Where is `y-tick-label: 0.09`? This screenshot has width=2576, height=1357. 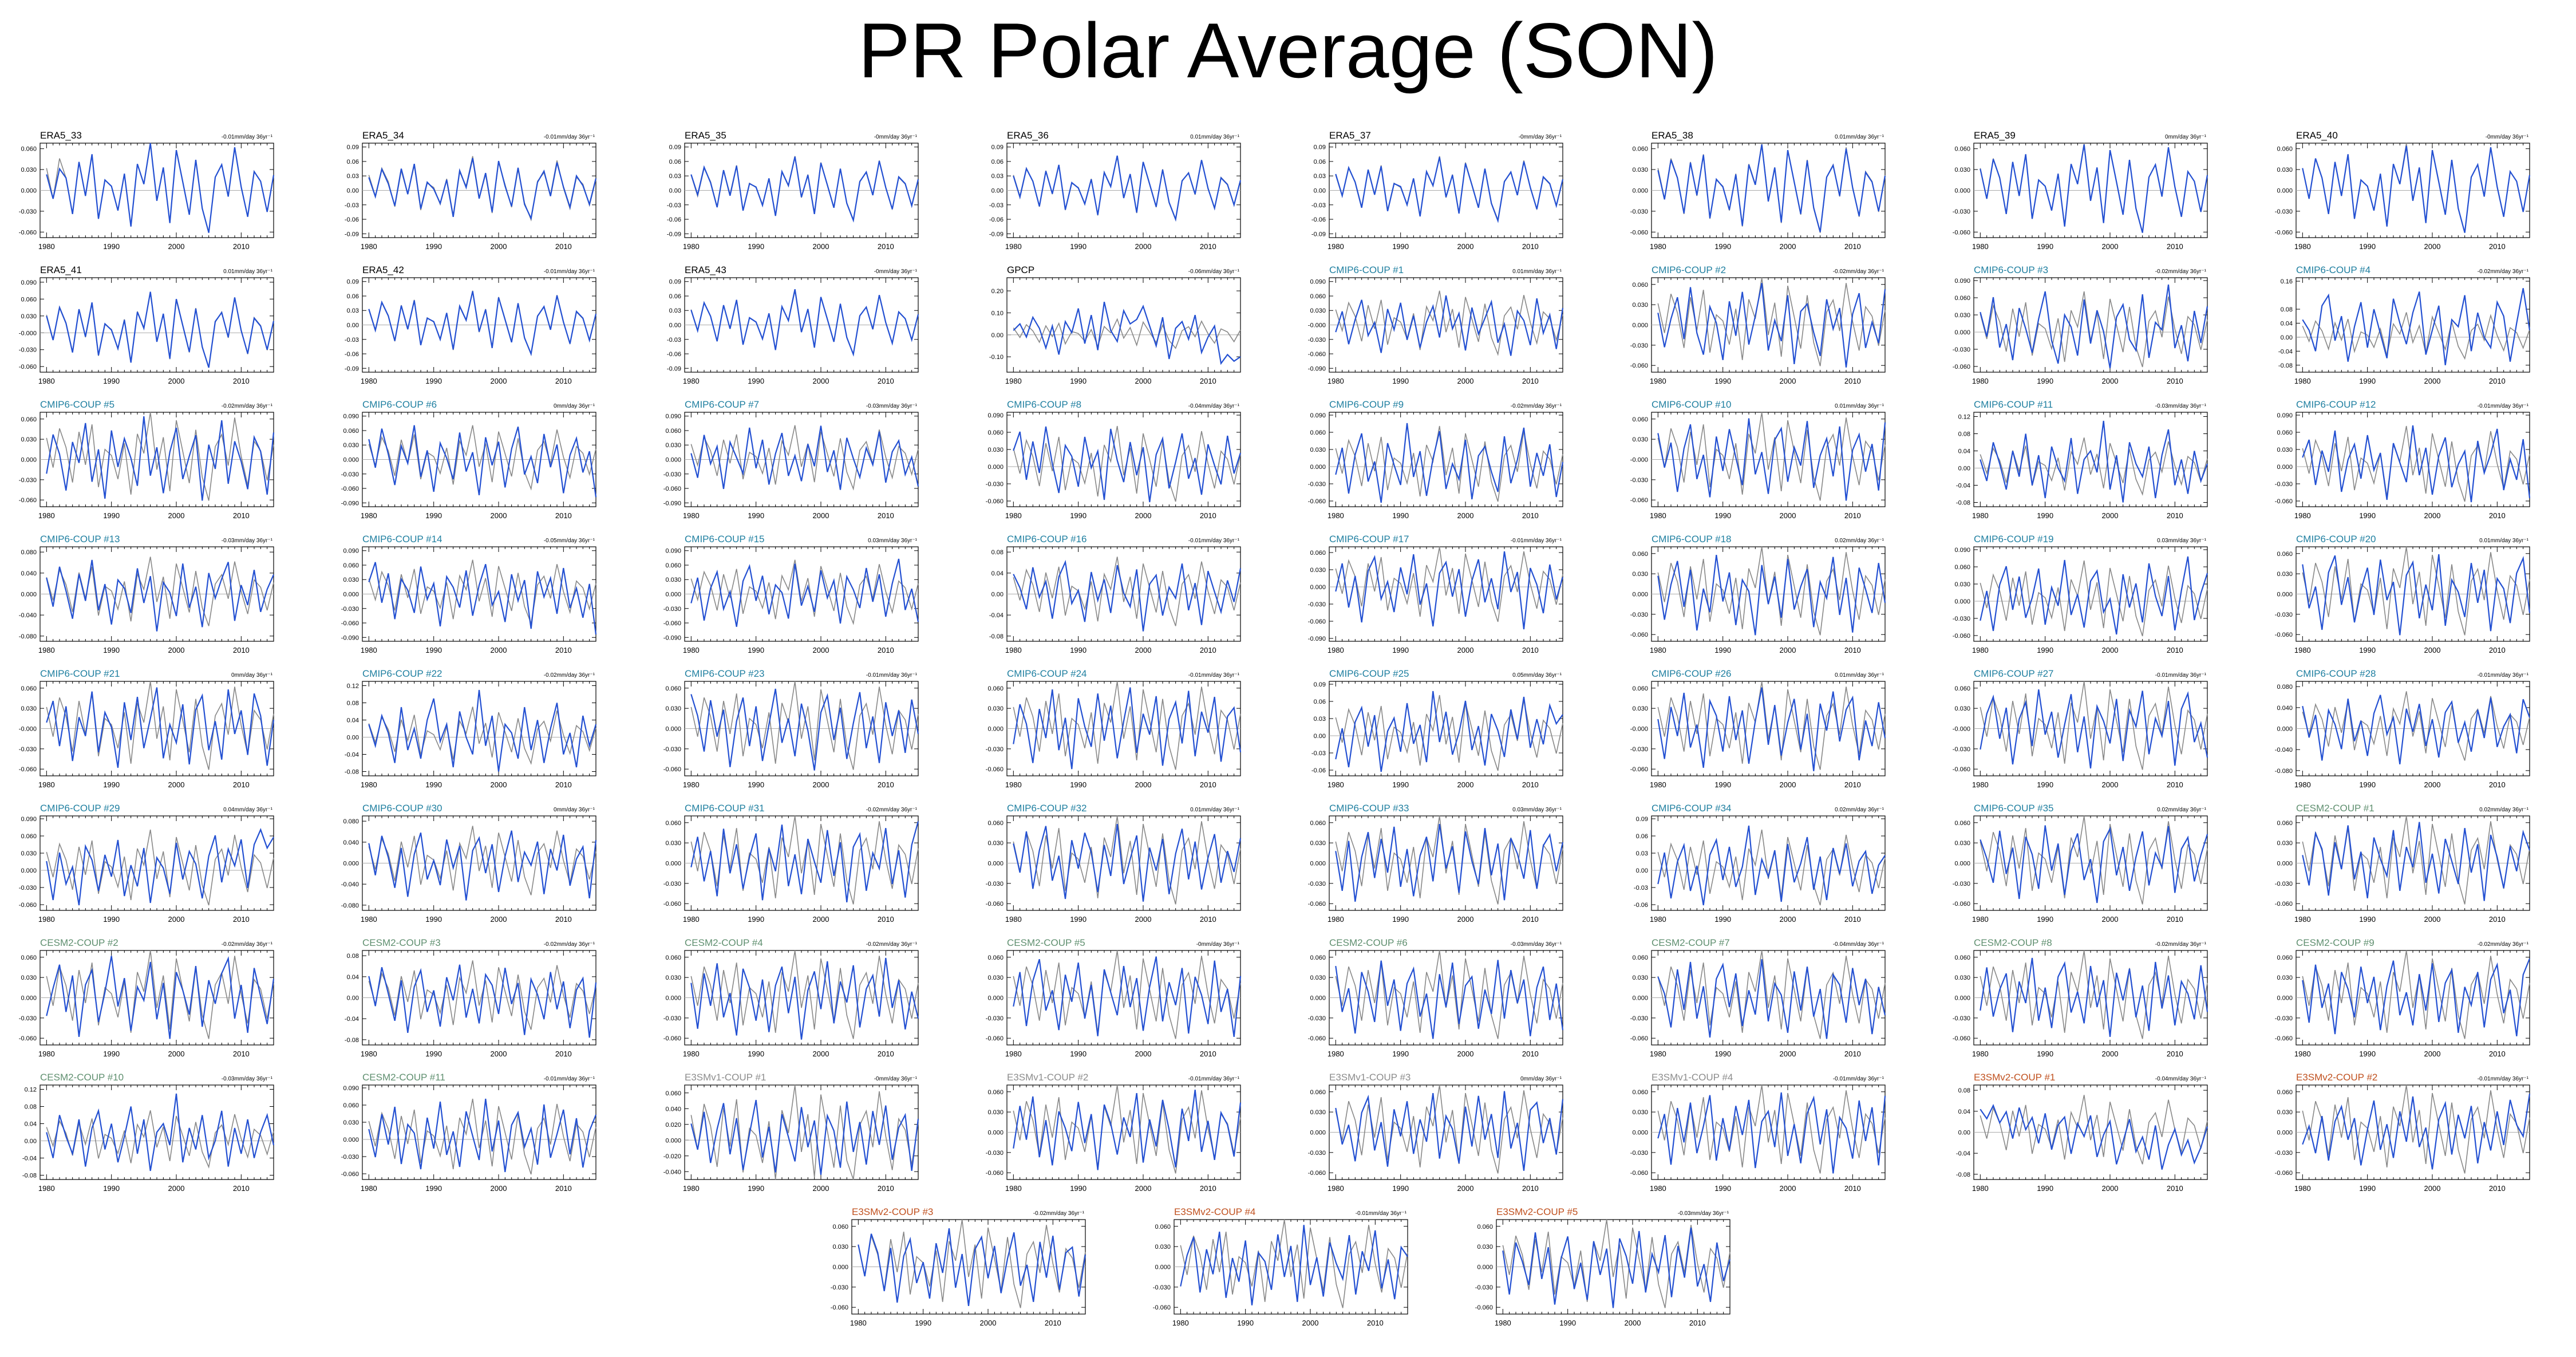 y-tick-label: 0.09 is located at coordinates (1320, 147).